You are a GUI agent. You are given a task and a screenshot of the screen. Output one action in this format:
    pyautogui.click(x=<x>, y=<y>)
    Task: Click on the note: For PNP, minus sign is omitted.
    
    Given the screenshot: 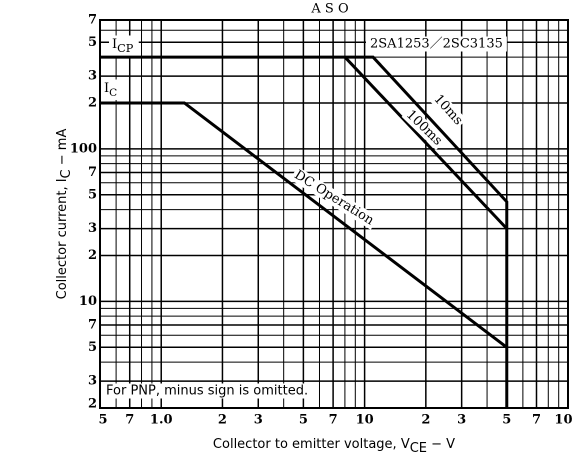 What is the action you would take?
    pyautogui.click(x=207, y=391)
    